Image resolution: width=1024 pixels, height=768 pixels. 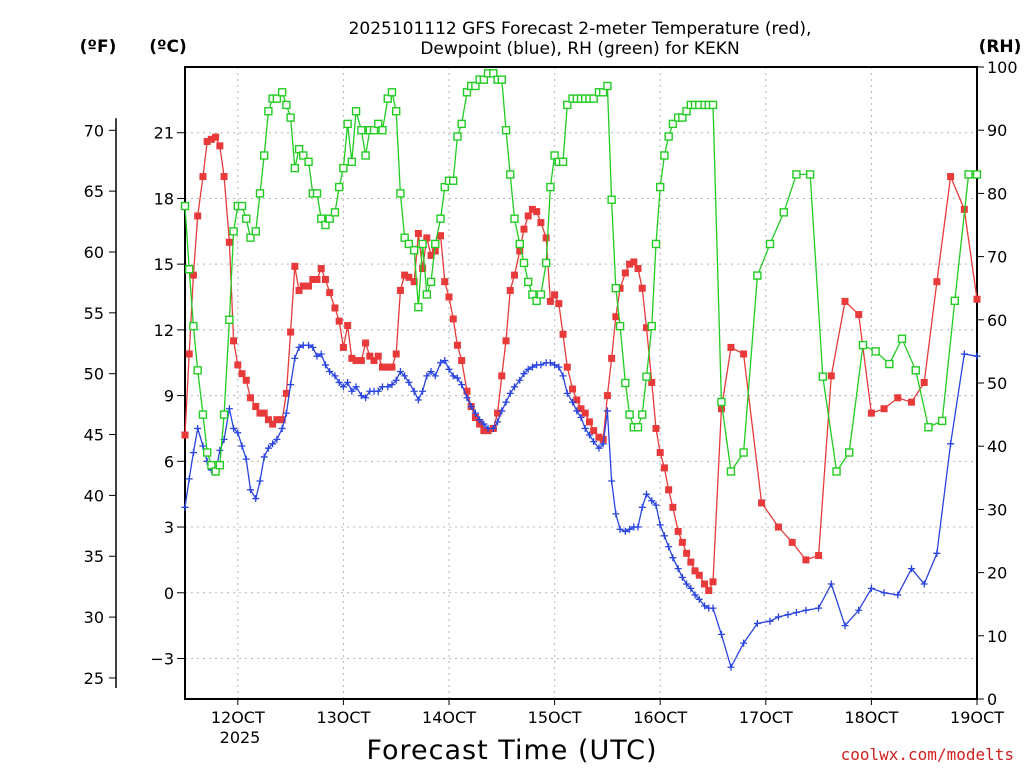 What do you see at coordinates (94, 435) in the screenshot?
I see `fahrenheit-tick-label: 45` at bounding box center [94, 435].